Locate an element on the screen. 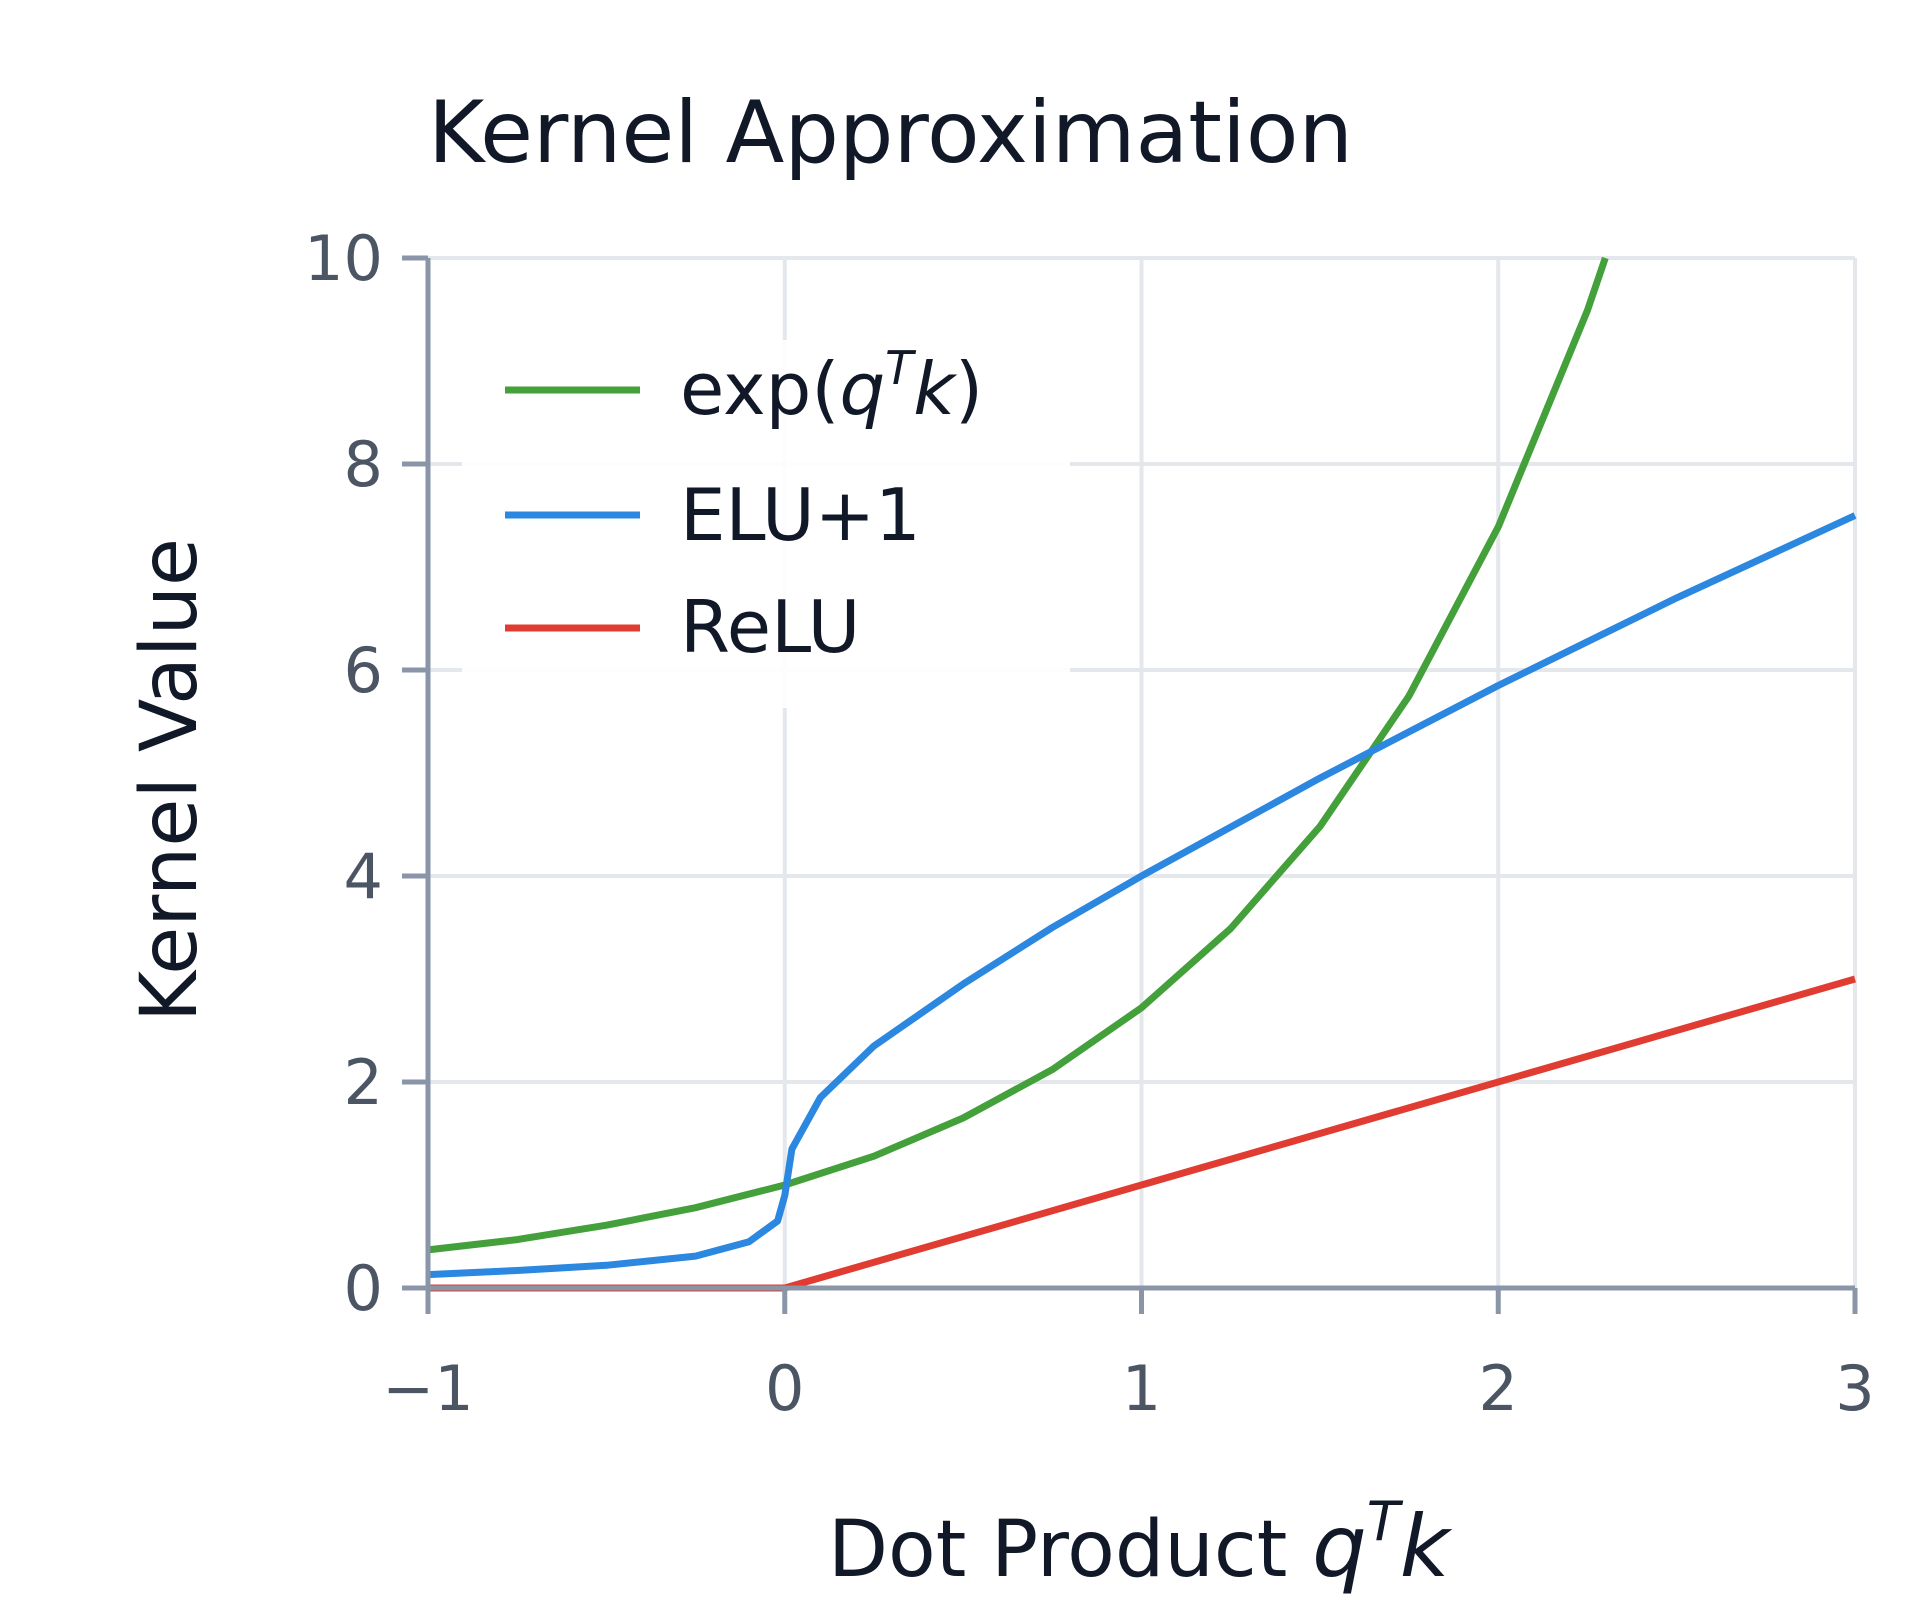 Image resolution: width=1920 pixels, height=1600 pixels. legend-background is located at coordinates (766, 524).